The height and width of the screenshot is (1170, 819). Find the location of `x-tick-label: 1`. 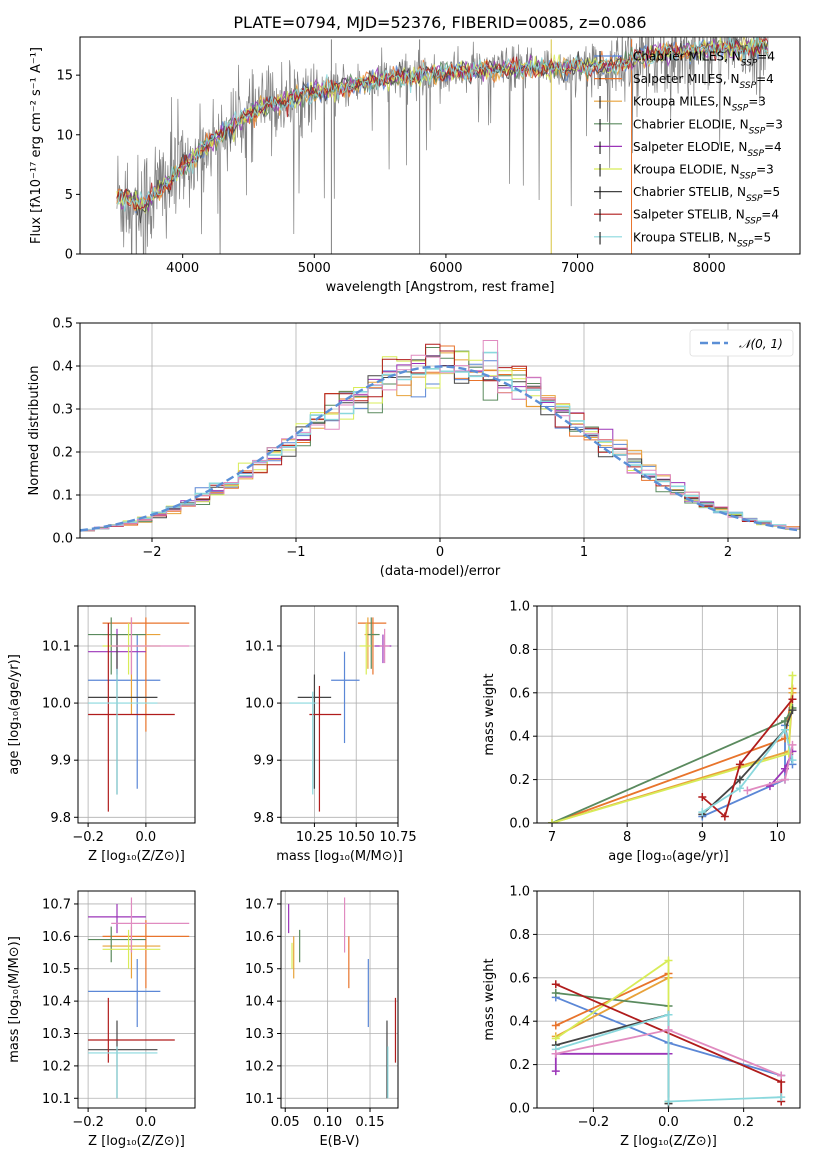

x-tick-label: 1 is located at coordinates (584, 552).